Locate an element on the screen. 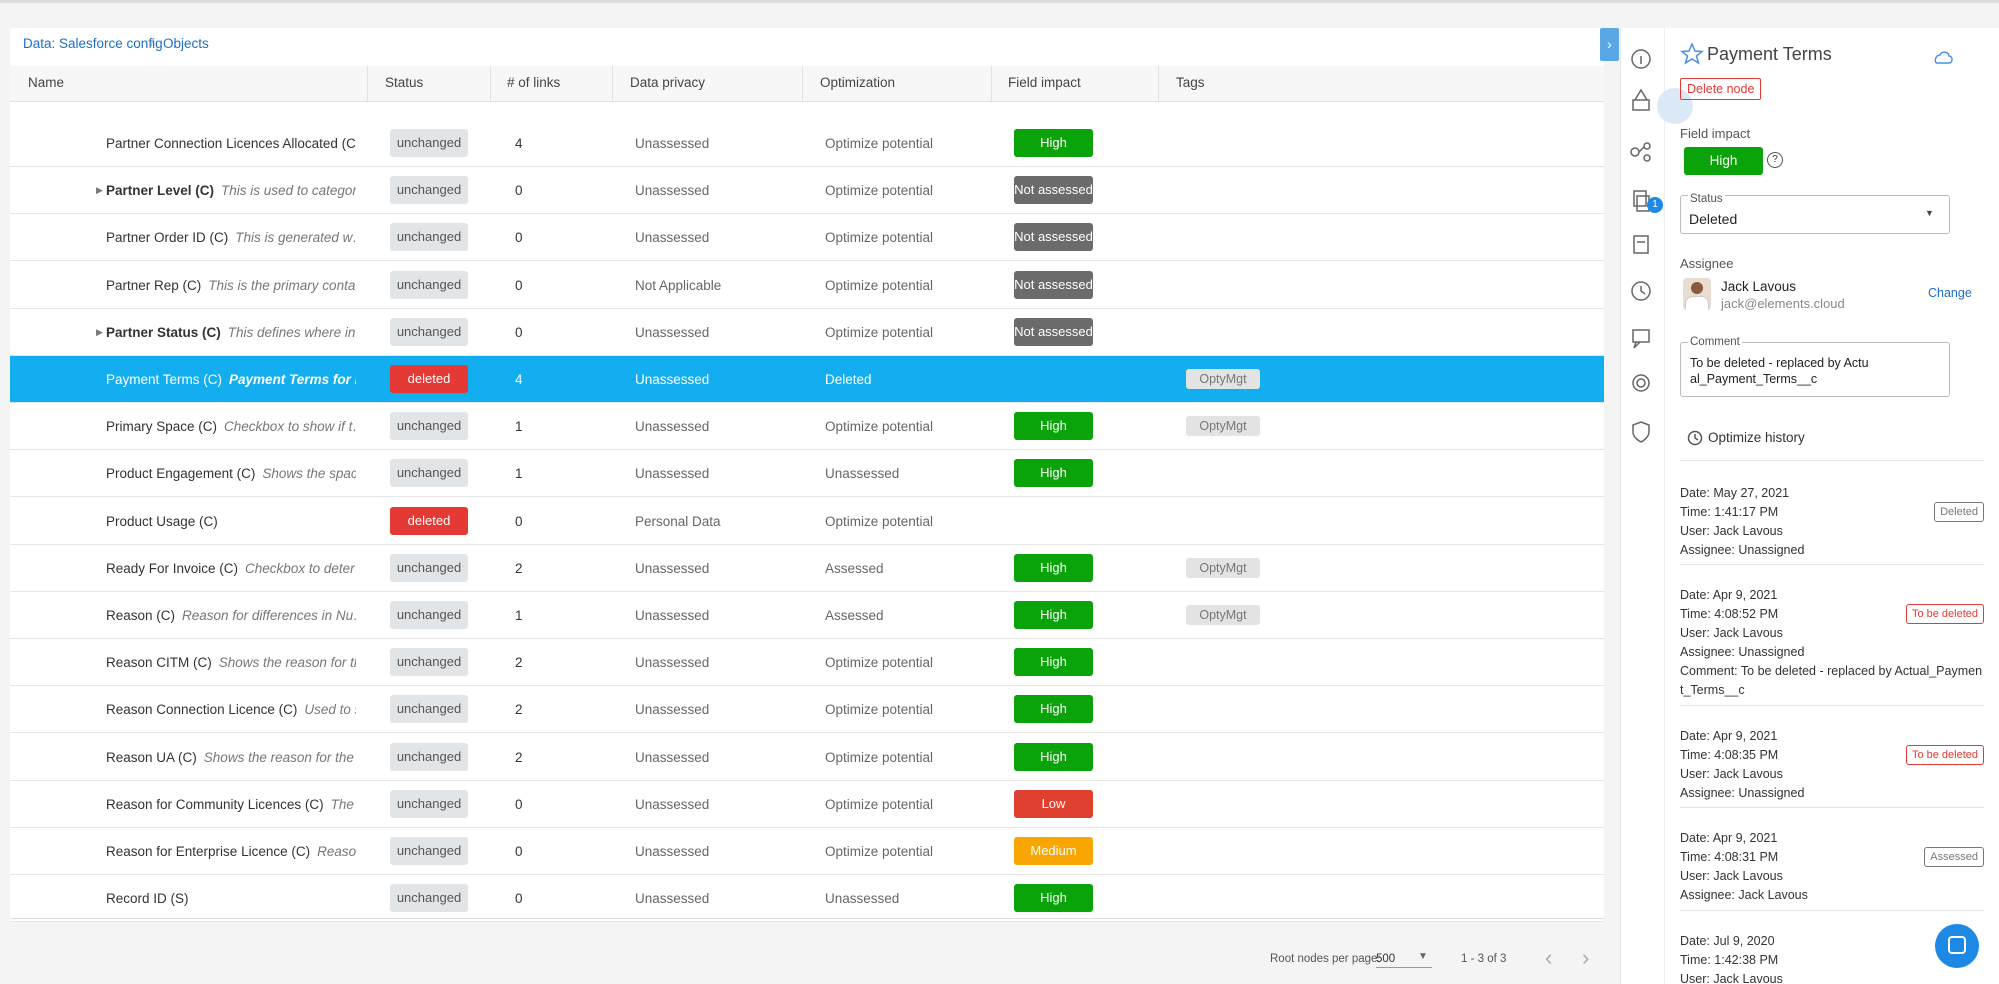 This screenshot has width=1999, height=984. column-header: # of links is located at coordinates (534, 82).